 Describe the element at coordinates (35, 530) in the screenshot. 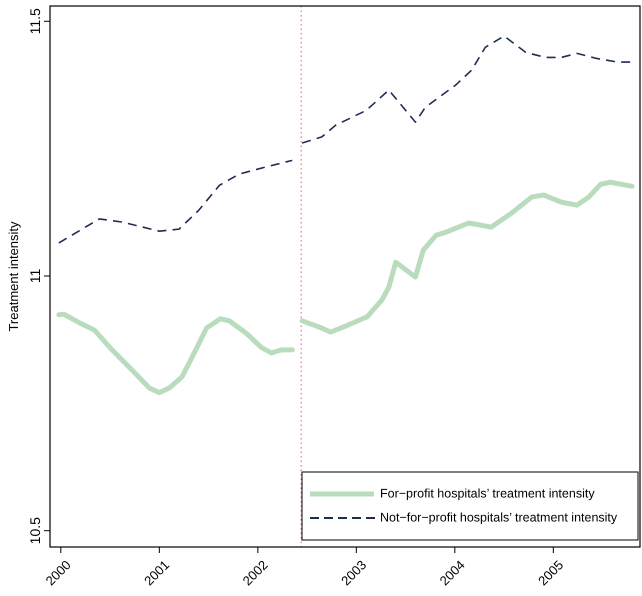

I see `y-tick-label: 10.5` at that location.